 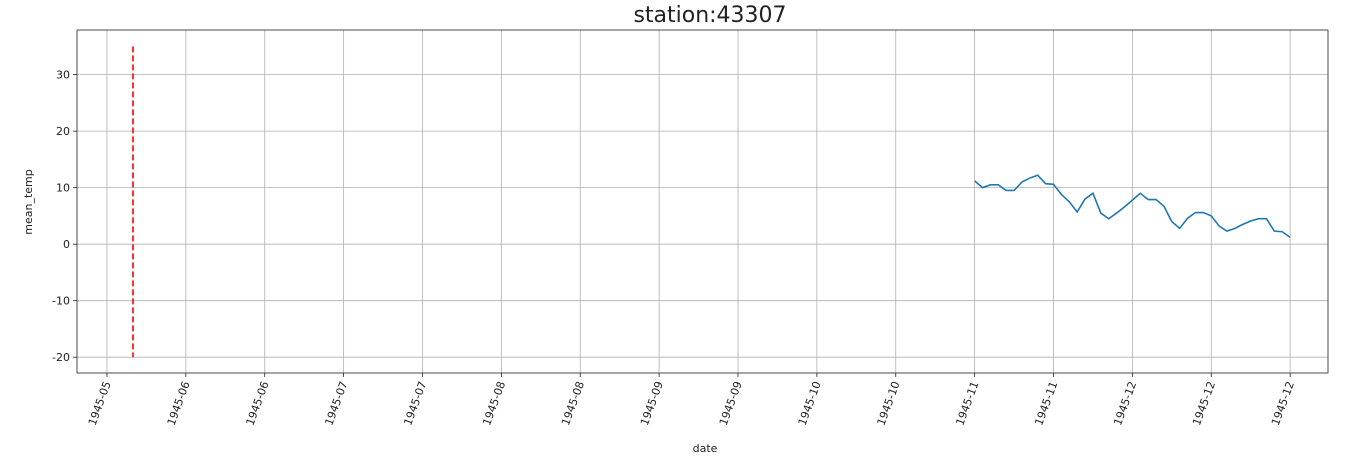 What do you see at coordinates (61, 357) in the screenshot?
I see `y-tick-label: -20` at bounding box center [61, 357].